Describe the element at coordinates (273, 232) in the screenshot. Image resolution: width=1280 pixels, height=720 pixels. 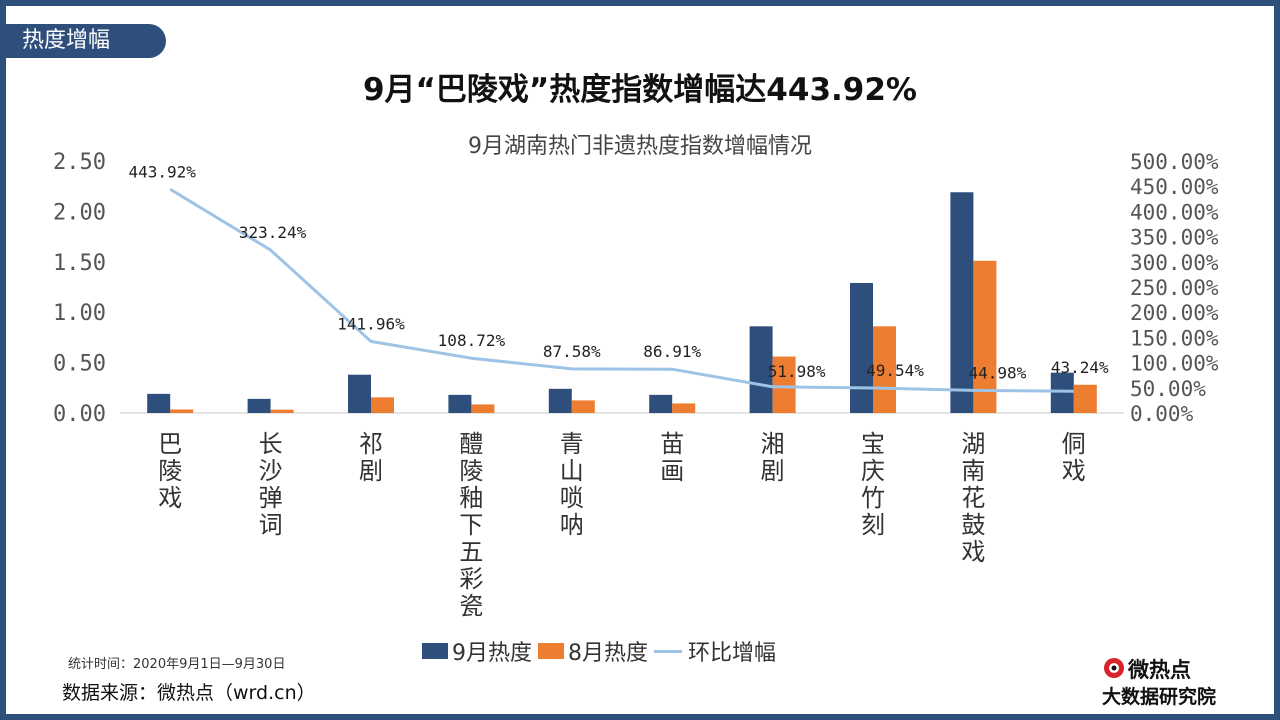
I see `growth-data-label: 323.24%` at that location.